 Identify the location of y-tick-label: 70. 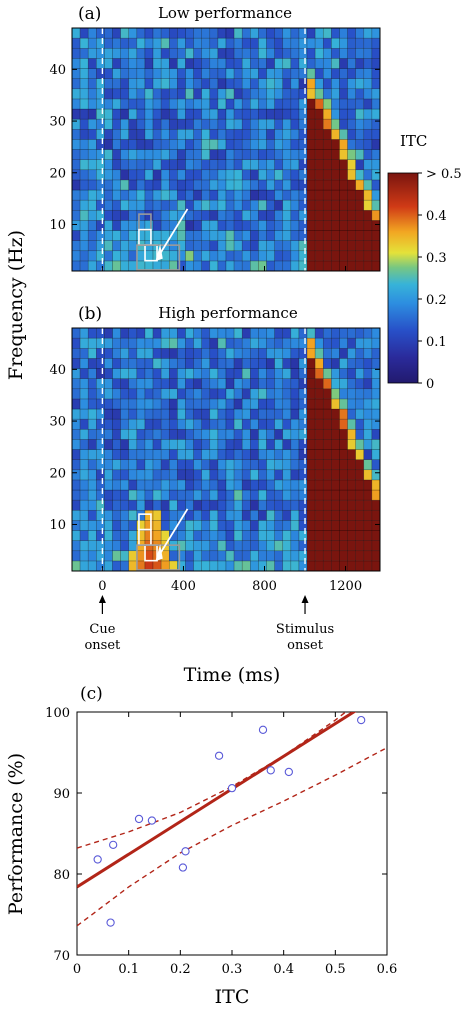
(61, 956).